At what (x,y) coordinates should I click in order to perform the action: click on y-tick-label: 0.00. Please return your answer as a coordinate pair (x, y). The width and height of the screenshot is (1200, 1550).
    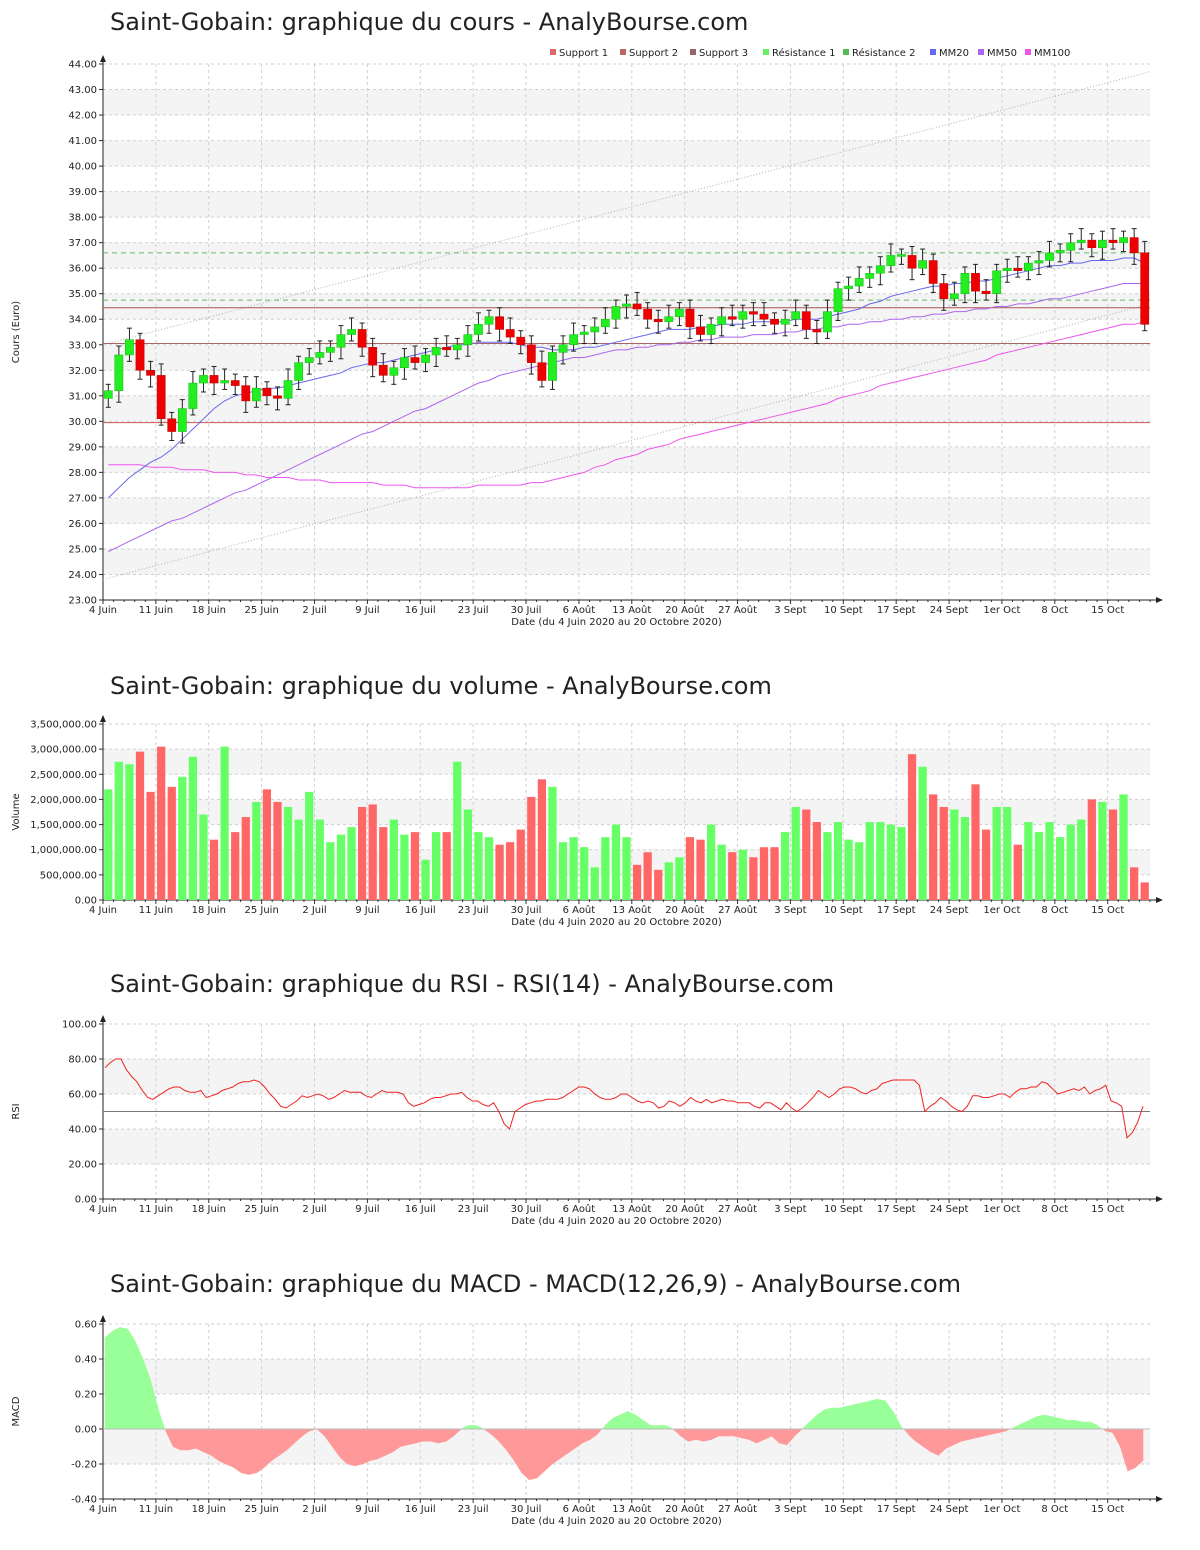
    Looking at the image, I should click on (86, 901).